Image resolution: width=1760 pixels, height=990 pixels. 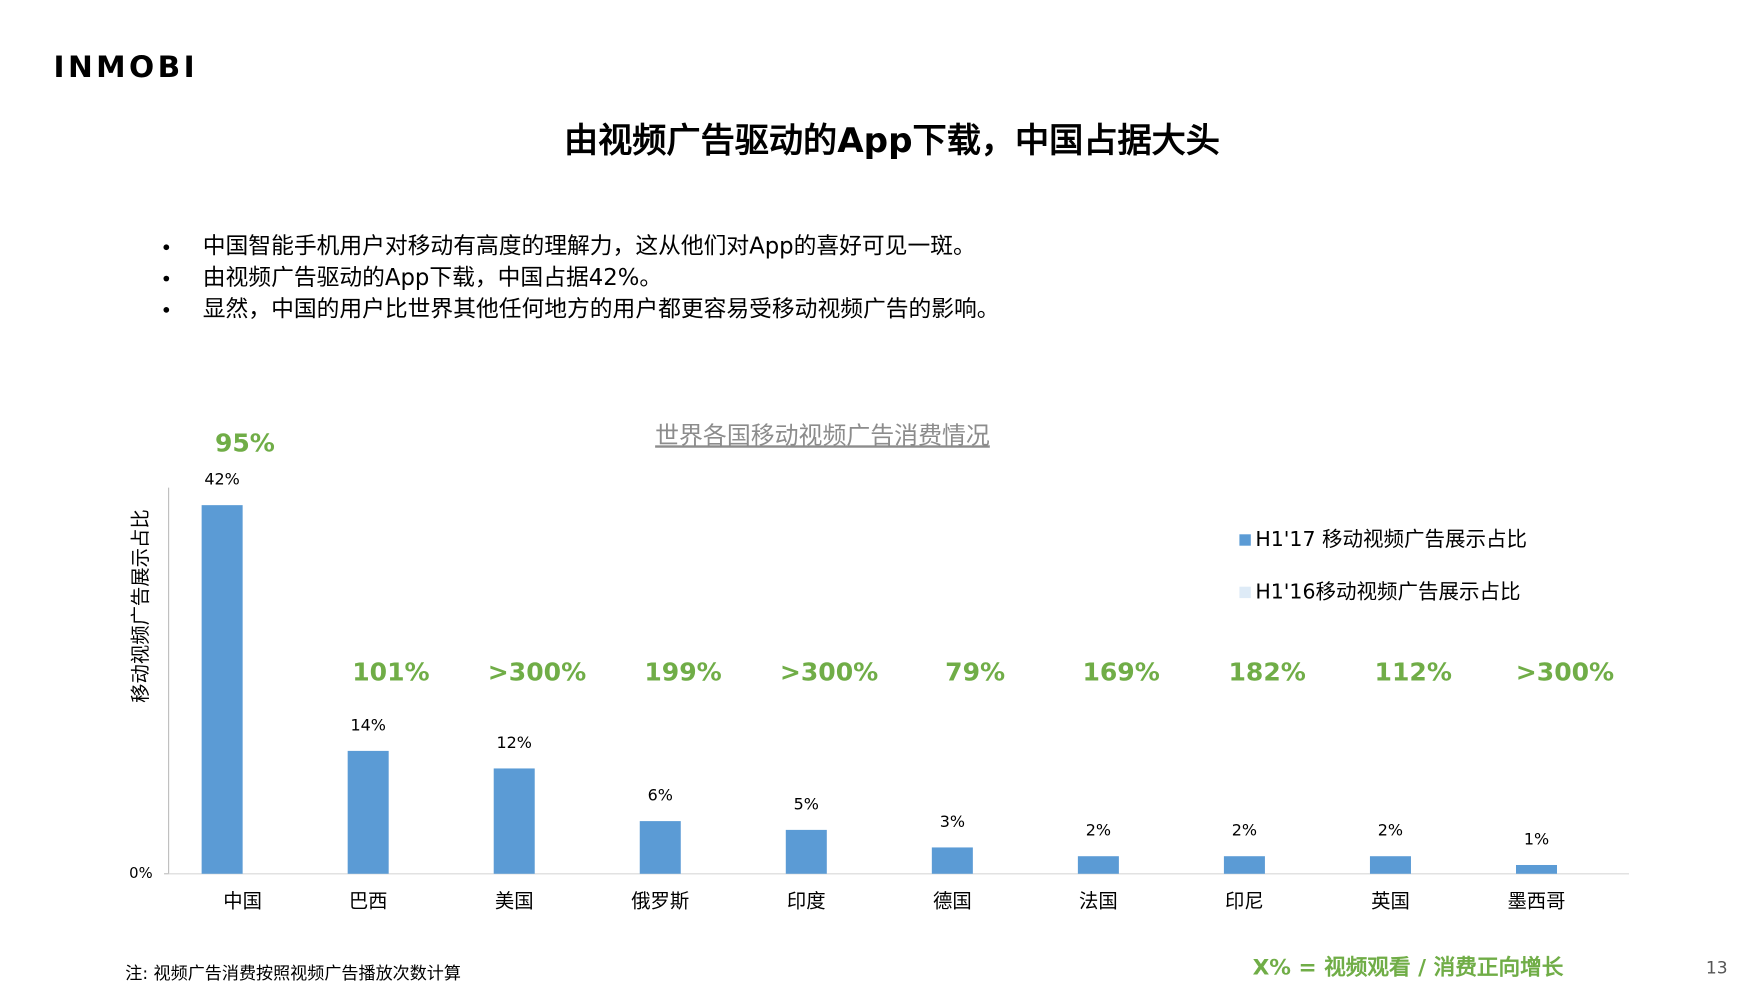 What do you see at coordinates (432, 278) in the screenshot?
I see `bullet-text: 由视频广告驱动的App下载，中国占据42%。` at bounding box center [432, 278].